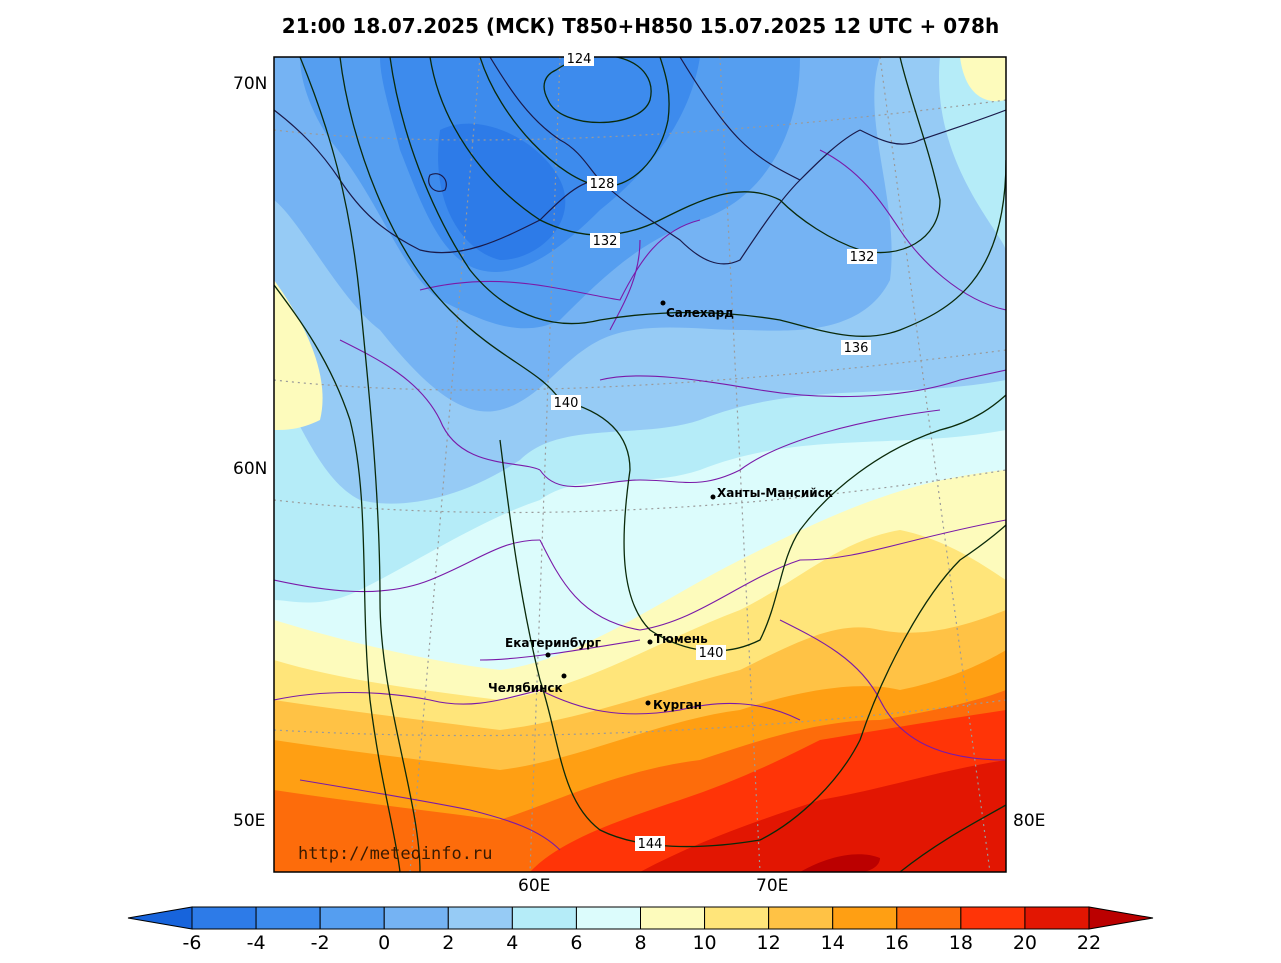  I want to click on svg-text: 144, so click(650, 844).